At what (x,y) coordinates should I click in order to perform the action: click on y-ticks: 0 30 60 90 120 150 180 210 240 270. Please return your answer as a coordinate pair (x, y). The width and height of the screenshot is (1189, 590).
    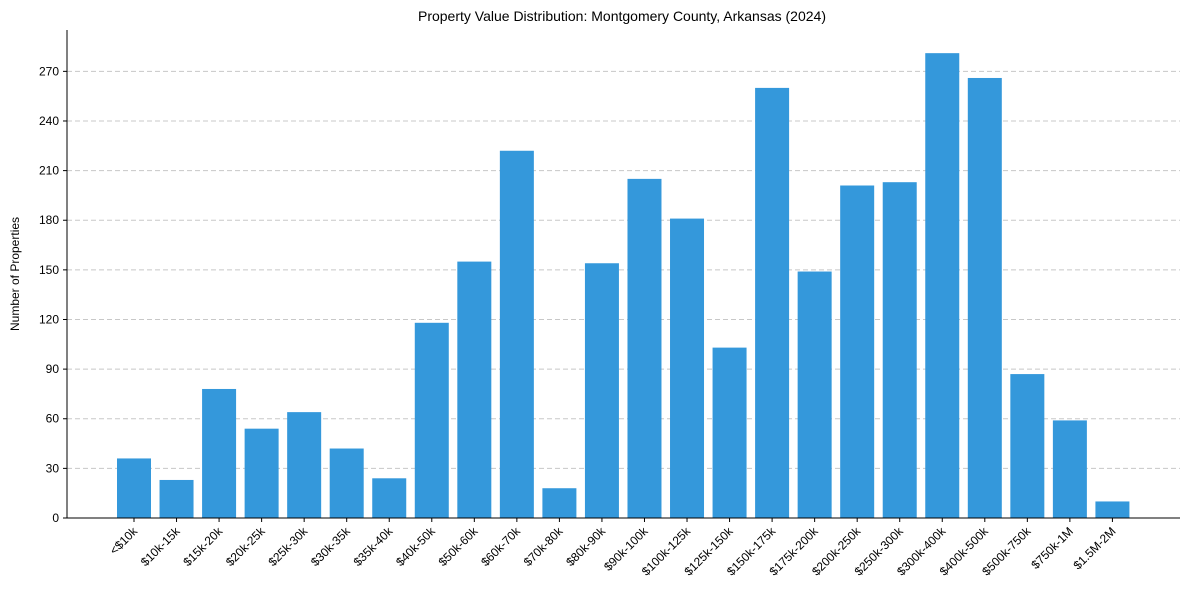
    Looking at the image, I should click on (53, 294).